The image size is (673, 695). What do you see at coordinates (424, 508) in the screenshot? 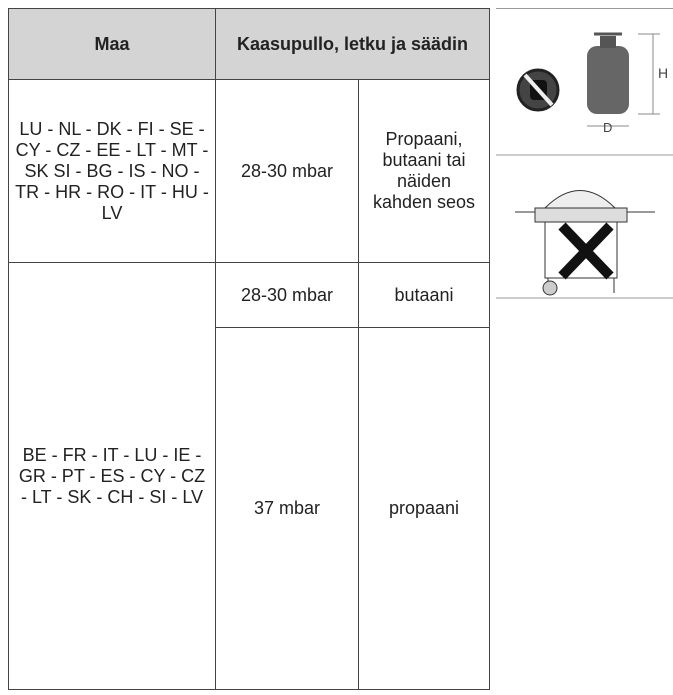
I see `gas-cell: propaani` at bounding box center [424, 508].